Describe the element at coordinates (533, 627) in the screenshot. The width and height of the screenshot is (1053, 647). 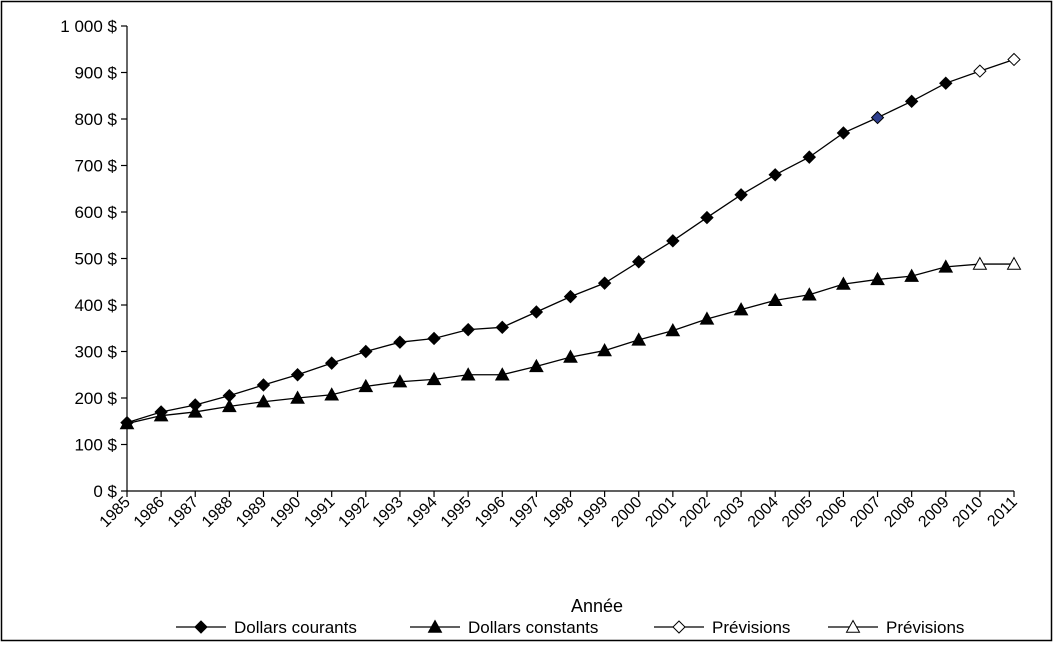
I see `legend-label: Dollars constants` at that location.